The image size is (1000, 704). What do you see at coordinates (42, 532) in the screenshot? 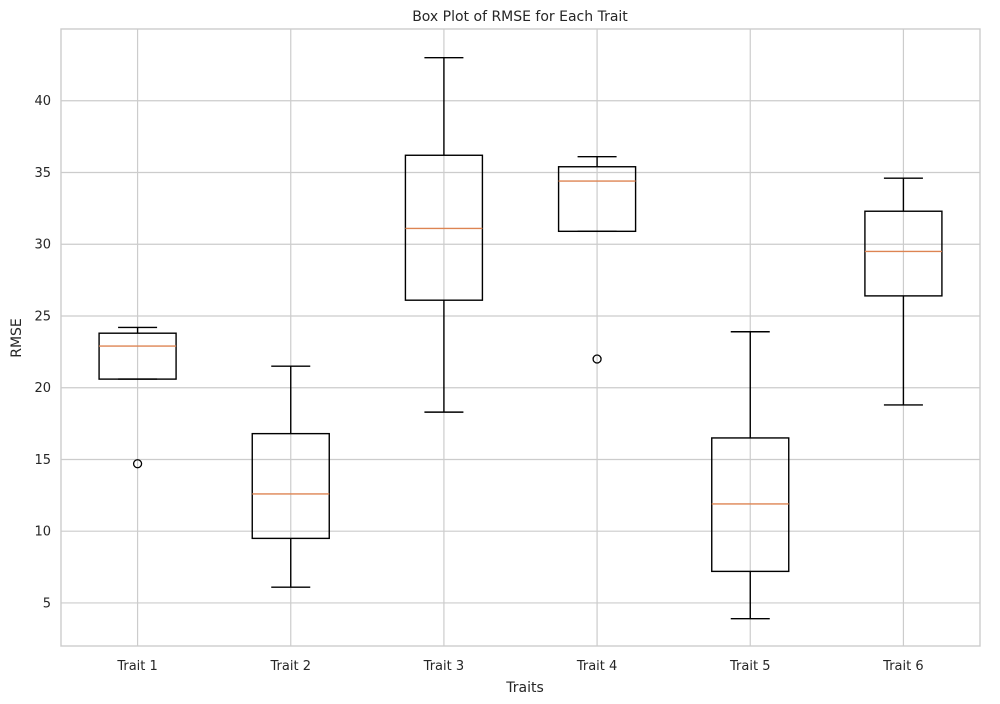
I see `y-tick-label: 10` at bounding box center [42, 532].